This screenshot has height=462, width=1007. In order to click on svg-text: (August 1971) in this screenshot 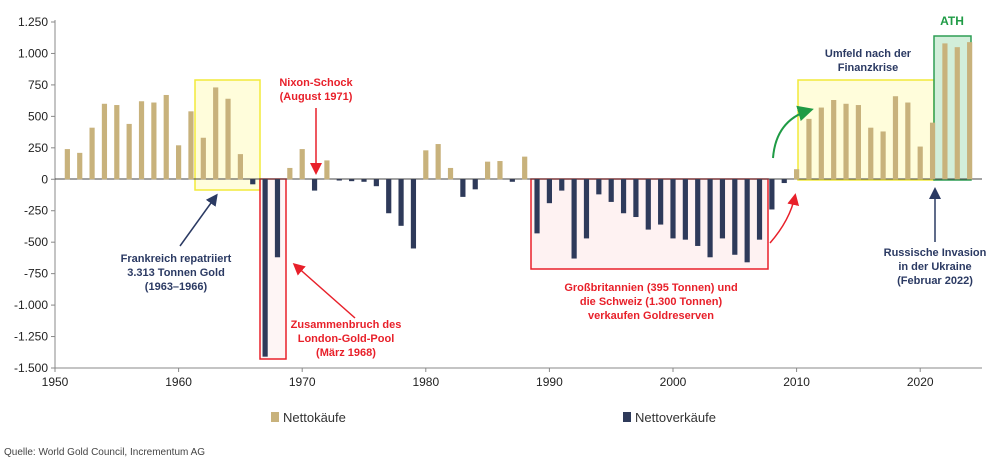, I will do `click(316, 97)`.